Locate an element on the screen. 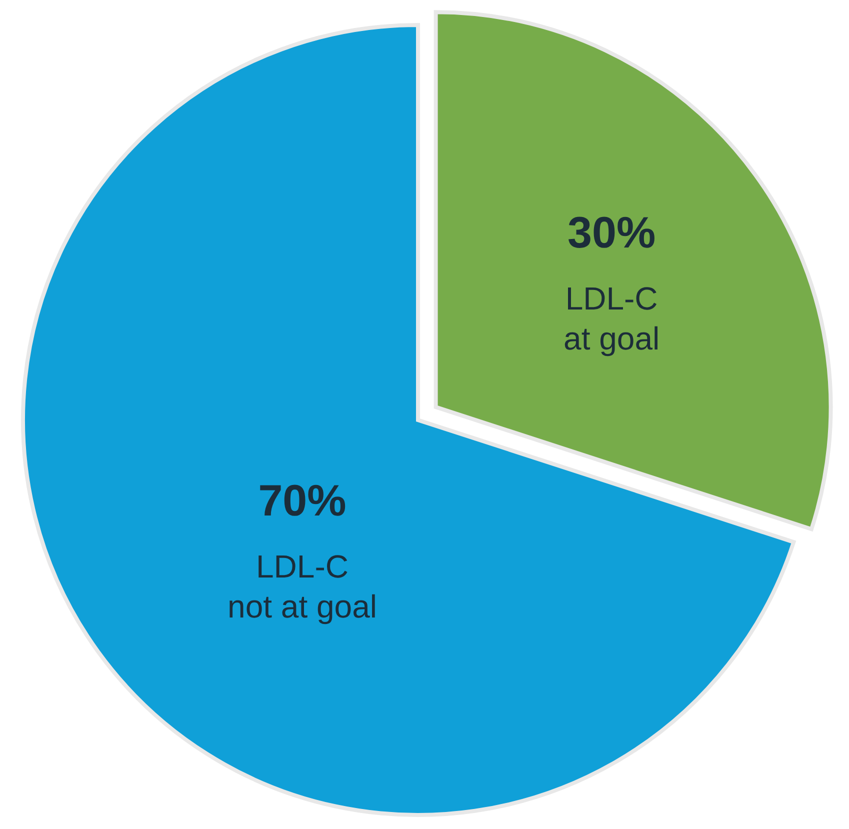  data-label: 30% is located at coordinates (612, 233).